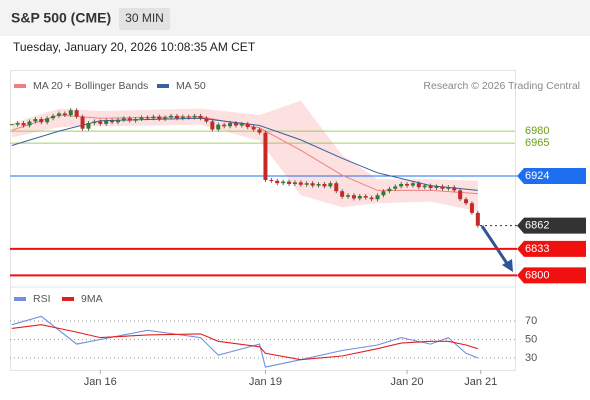 The width and height of the screenshot is (590, 400). Describe the element at coordinates (531, 339) in the screenshot. I see `y-tick-label: 50` at that location.